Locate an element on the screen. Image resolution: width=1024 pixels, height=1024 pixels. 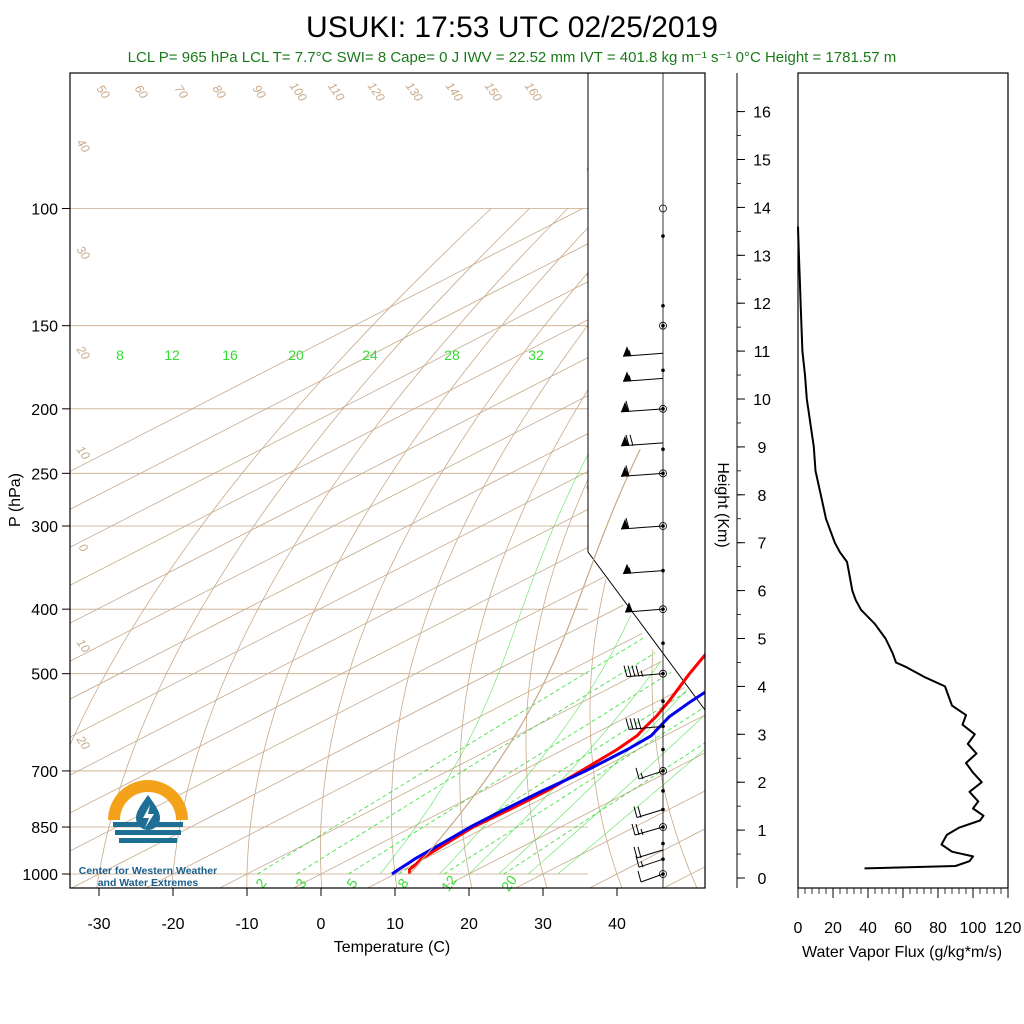
lightning-icon is located at coordinates (148, 816).